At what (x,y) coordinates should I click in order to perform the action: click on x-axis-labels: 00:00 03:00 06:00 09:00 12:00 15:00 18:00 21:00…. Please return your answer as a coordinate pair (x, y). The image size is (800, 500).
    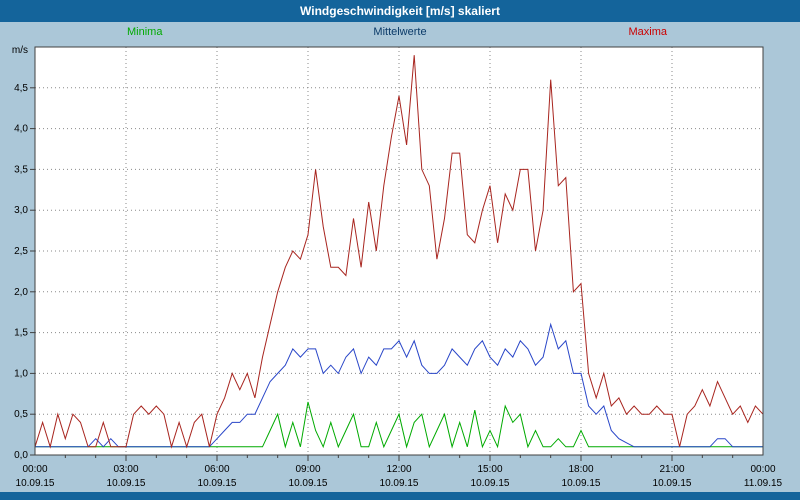
    Looking at the image, I should click on (398, 469).